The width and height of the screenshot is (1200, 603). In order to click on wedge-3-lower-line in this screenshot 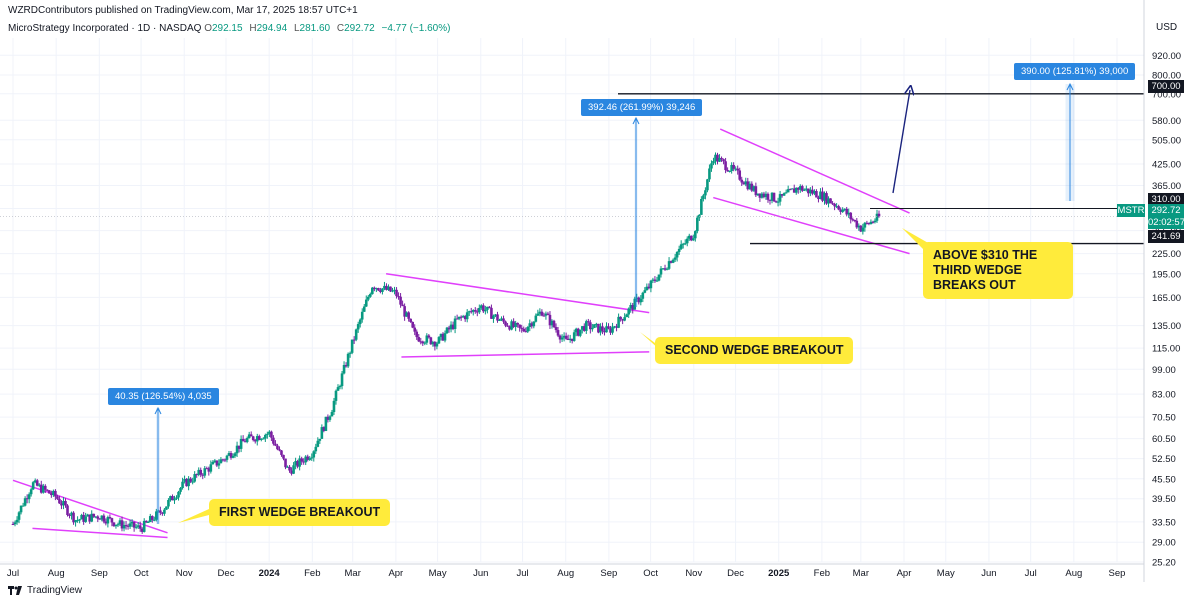, I will do `click(811, 225)`.